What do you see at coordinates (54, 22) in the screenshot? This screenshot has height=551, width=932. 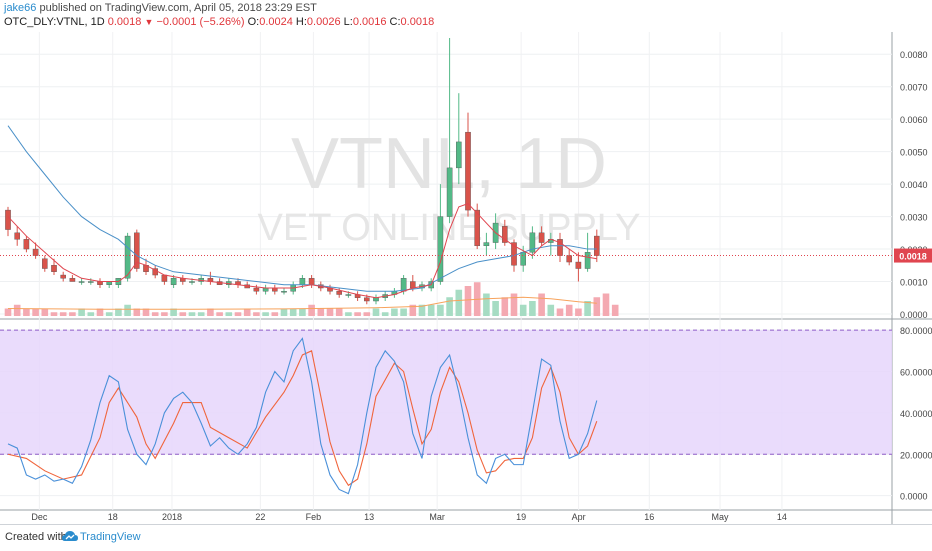 I see `symbol-label: OTC_DLY:VTNL, 1D` at bounding box center [54, 22].